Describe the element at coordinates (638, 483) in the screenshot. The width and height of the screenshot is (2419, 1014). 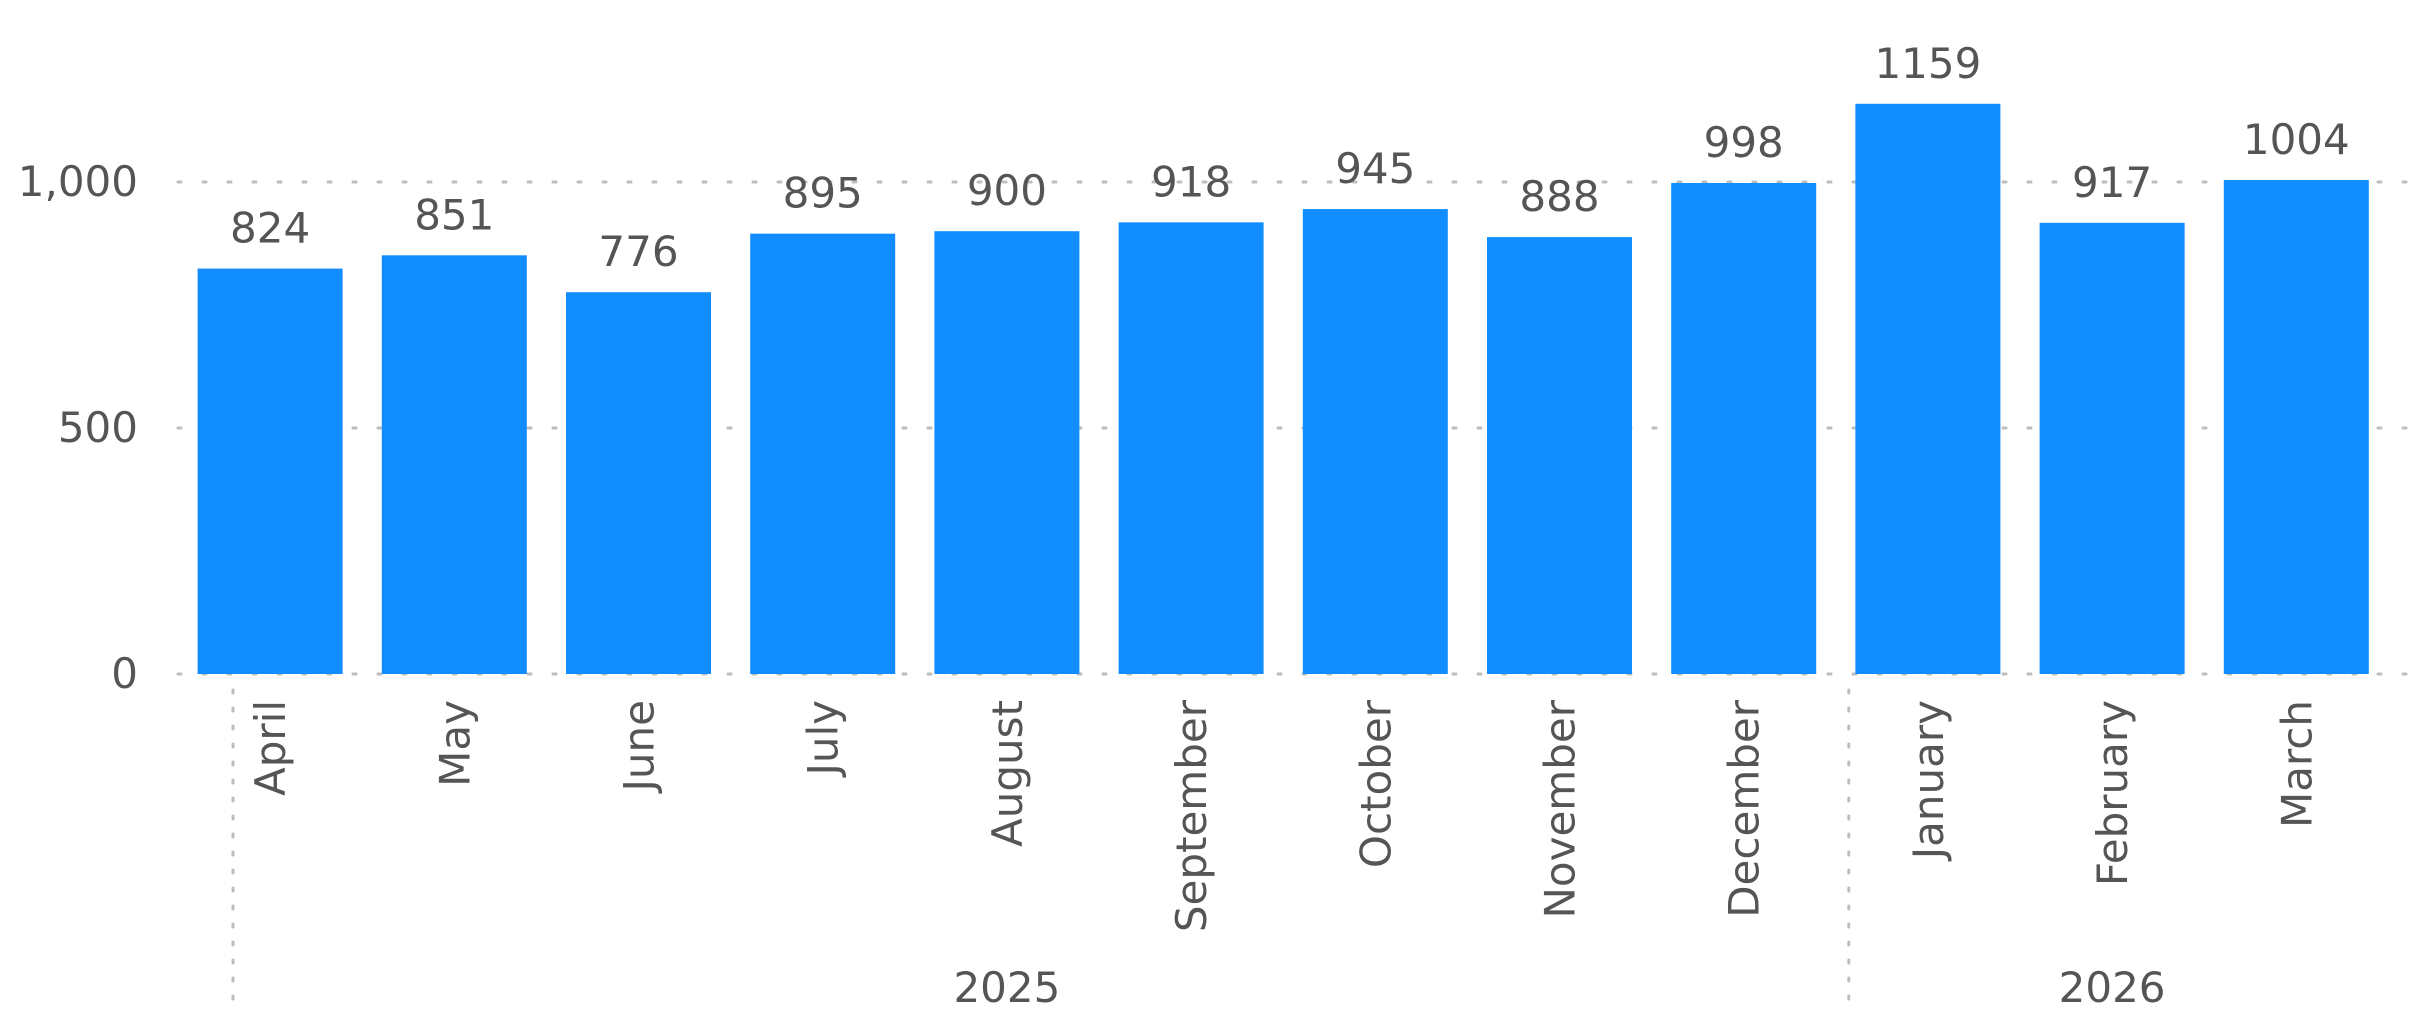
I see `bar-june` at that location.